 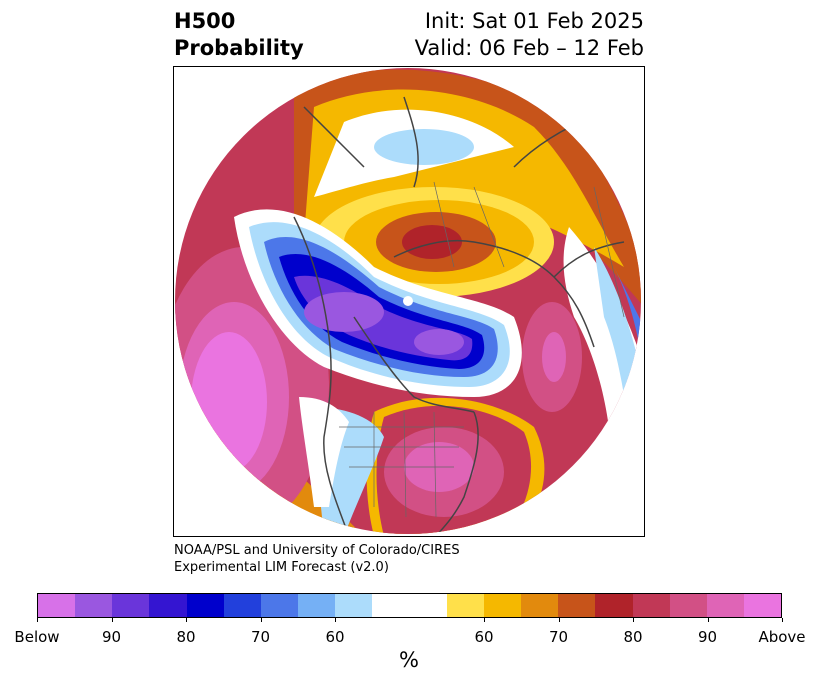 What do you see at coordinates (424, 147) in the screenshot?
I see `field-north-lightblue` at bounding box center [424, 147].